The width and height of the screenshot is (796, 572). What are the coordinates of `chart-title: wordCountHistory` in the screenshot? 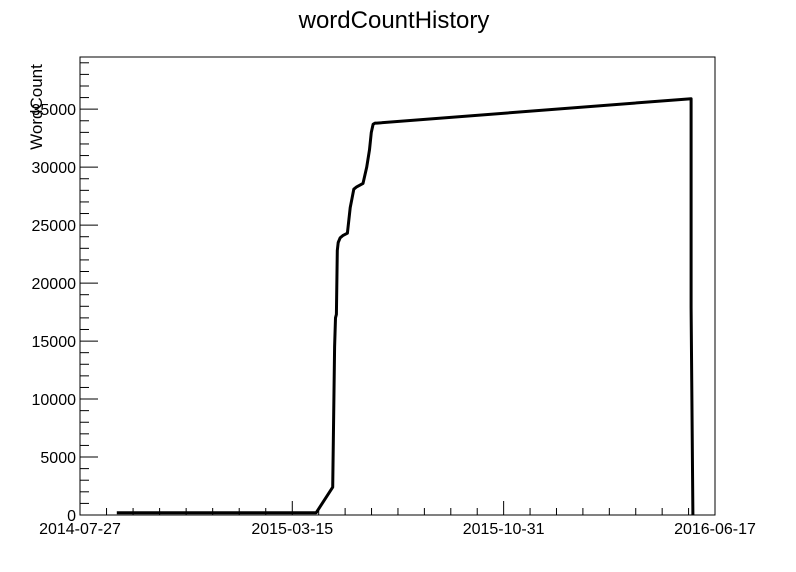 It's located at (394, 20).